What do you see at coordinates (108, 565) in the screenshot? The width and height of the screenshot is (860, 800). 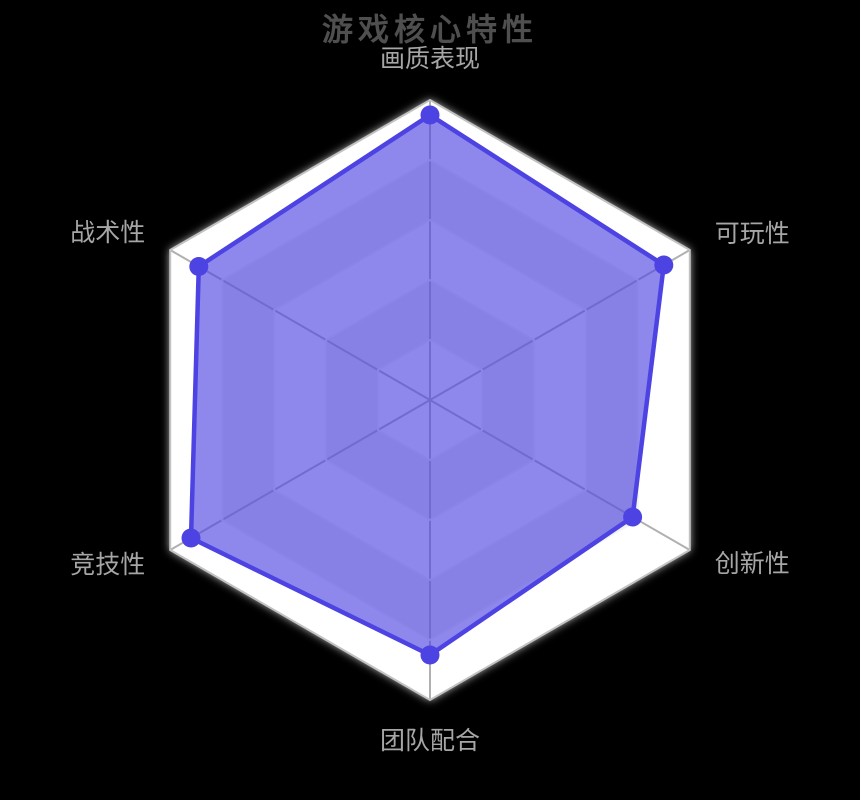 I see `axis-label-jingji: 竞技性` at bounding box center [108, 565].